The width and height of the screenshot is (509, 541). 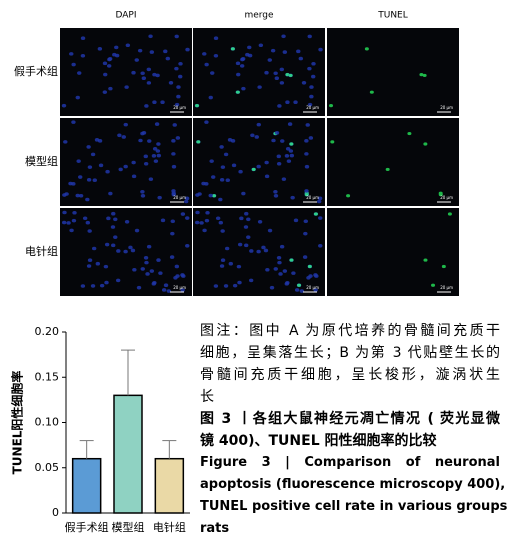 What do you see at coordinates (17, 423) in the screenshot?
I see `y-axis-label: TUNEL阳性细胞率` at bounding box center [17, 423].